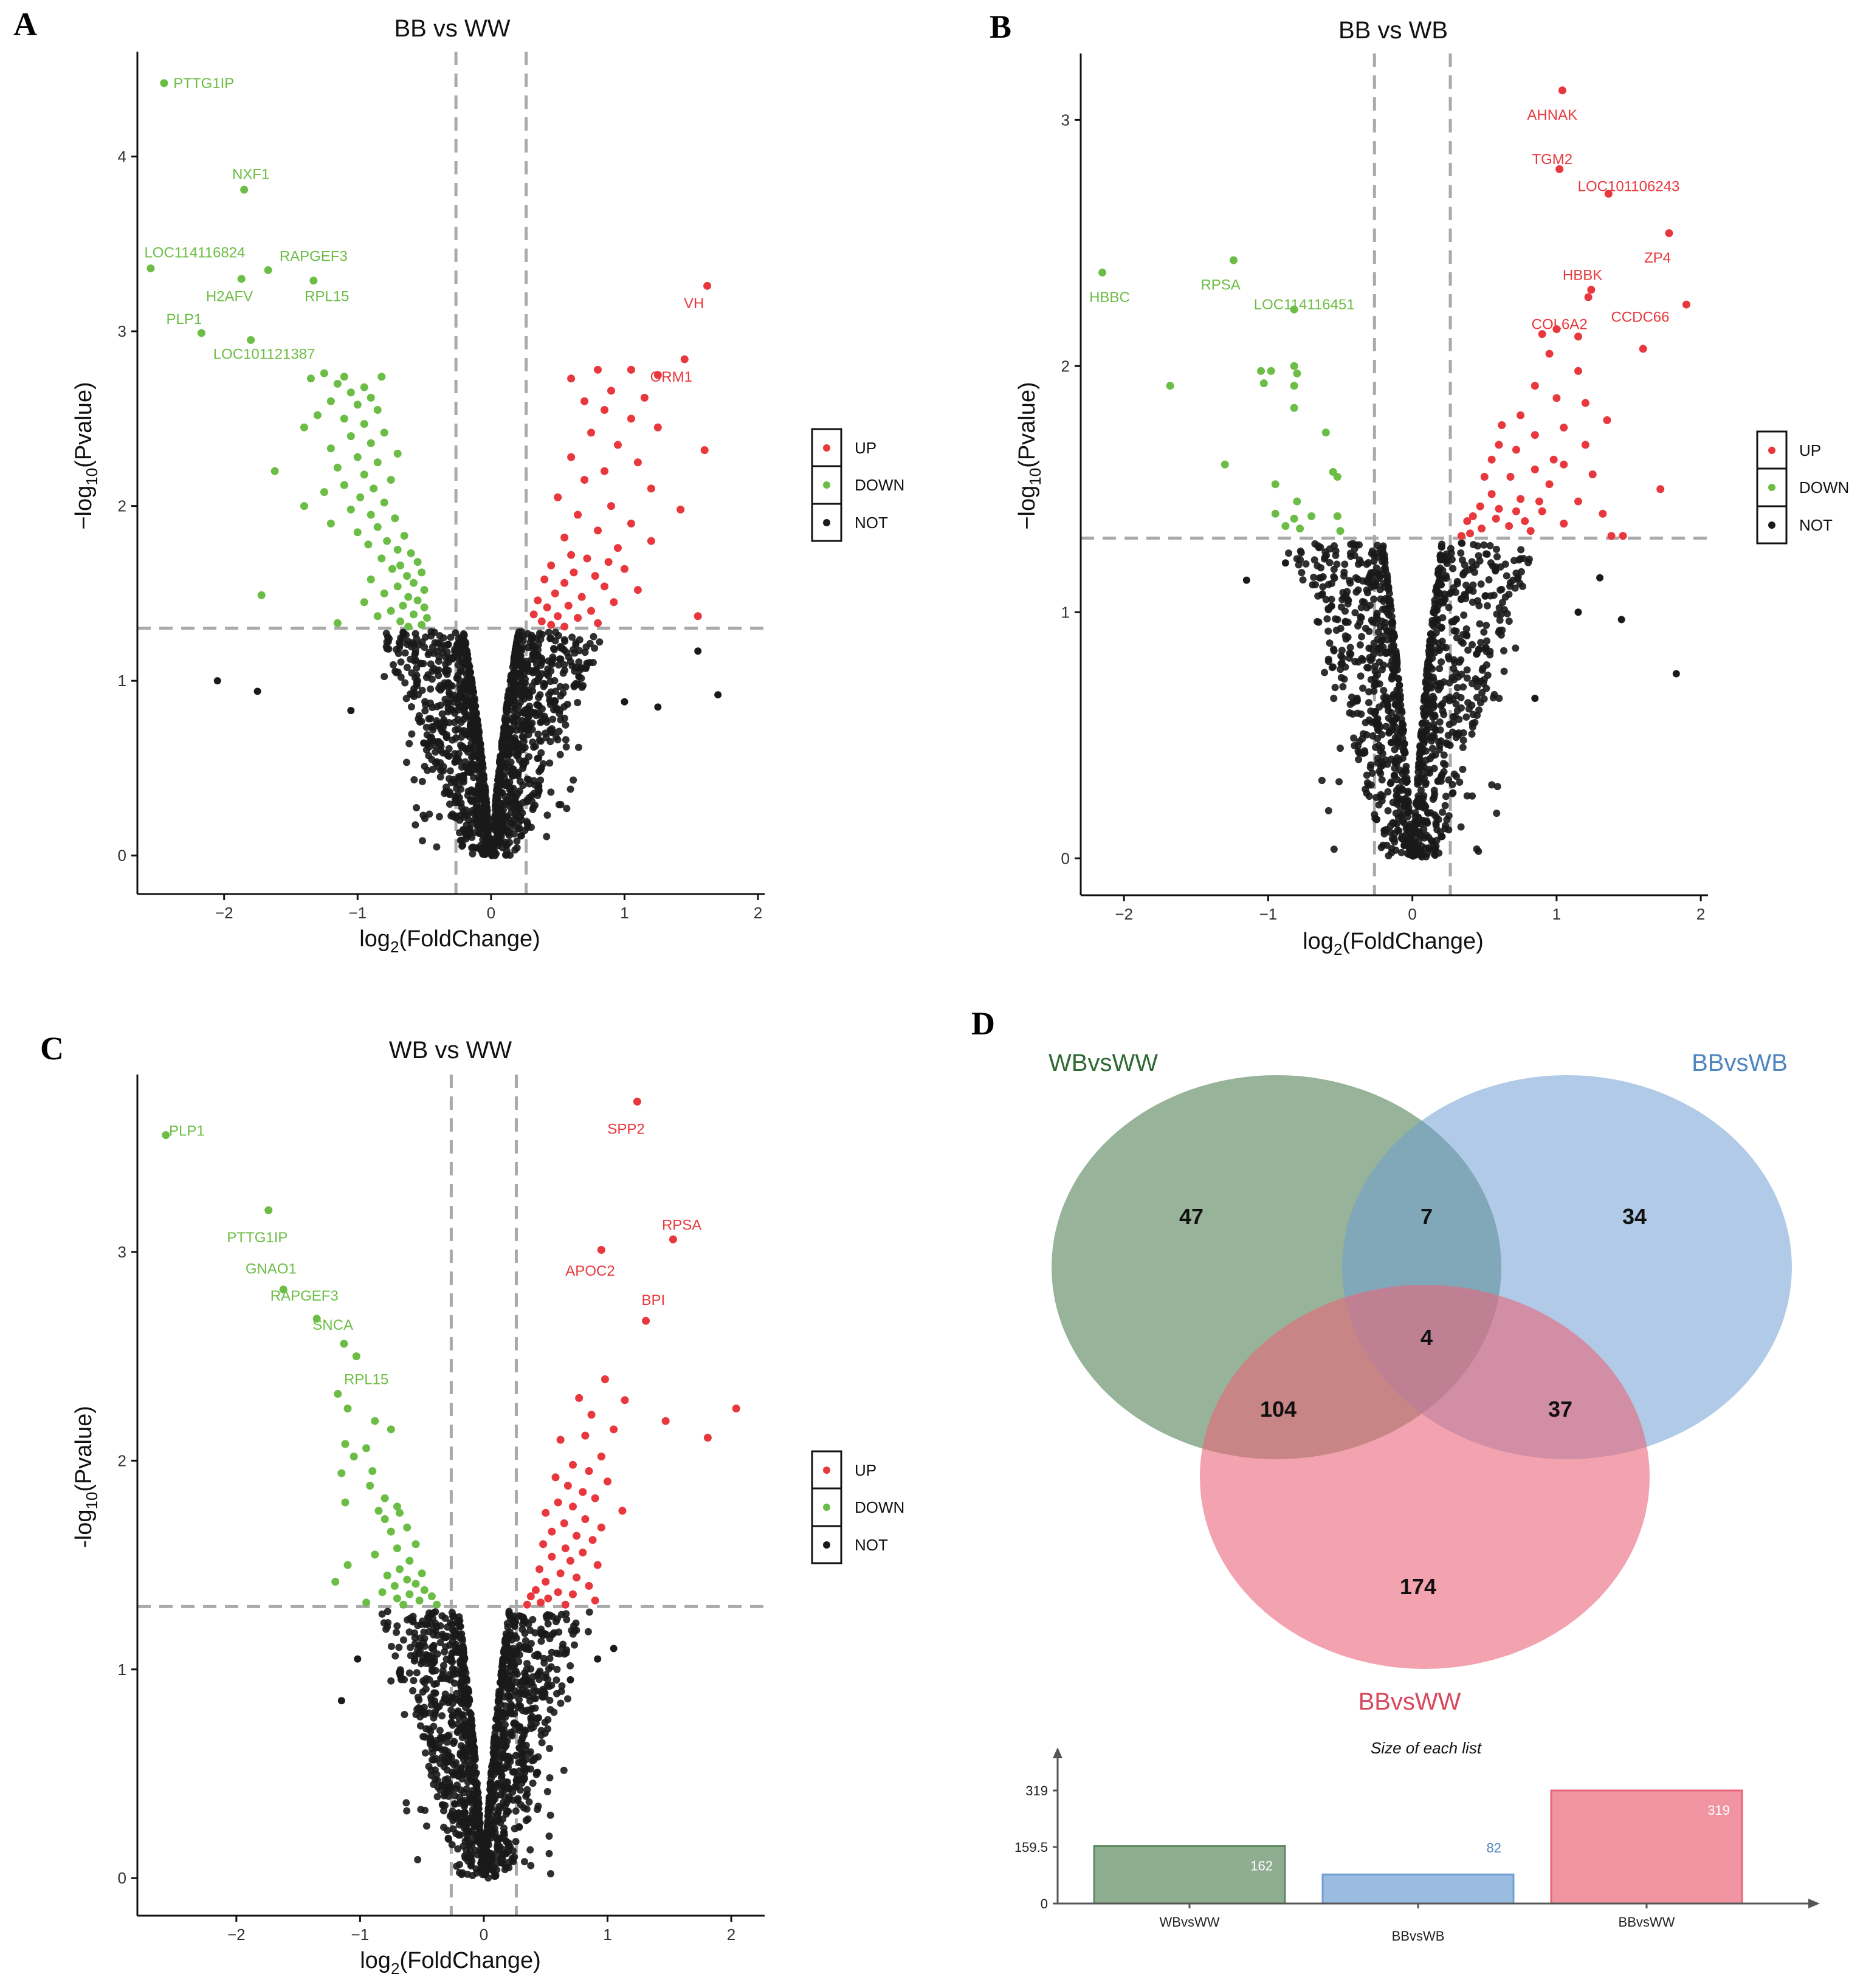 The image size is (1863, 1988). I want to click on panel-b-guides, so click(1394, 474).